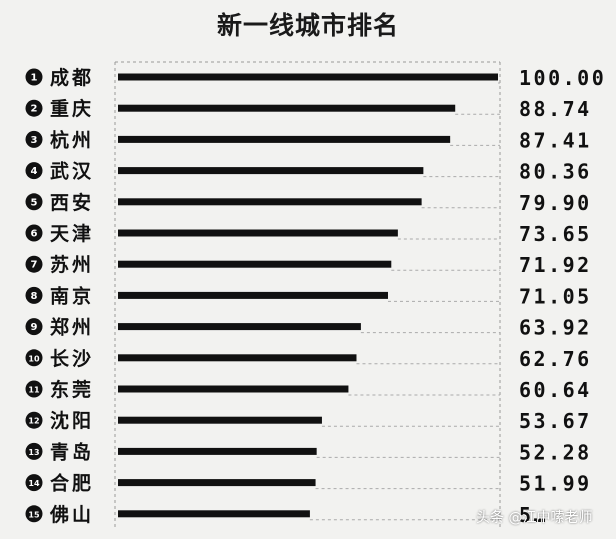  What do you see at coordinates (555, 484) in the screenshot?
I see `value-label: 51.99` at bounding box center [555, 484].